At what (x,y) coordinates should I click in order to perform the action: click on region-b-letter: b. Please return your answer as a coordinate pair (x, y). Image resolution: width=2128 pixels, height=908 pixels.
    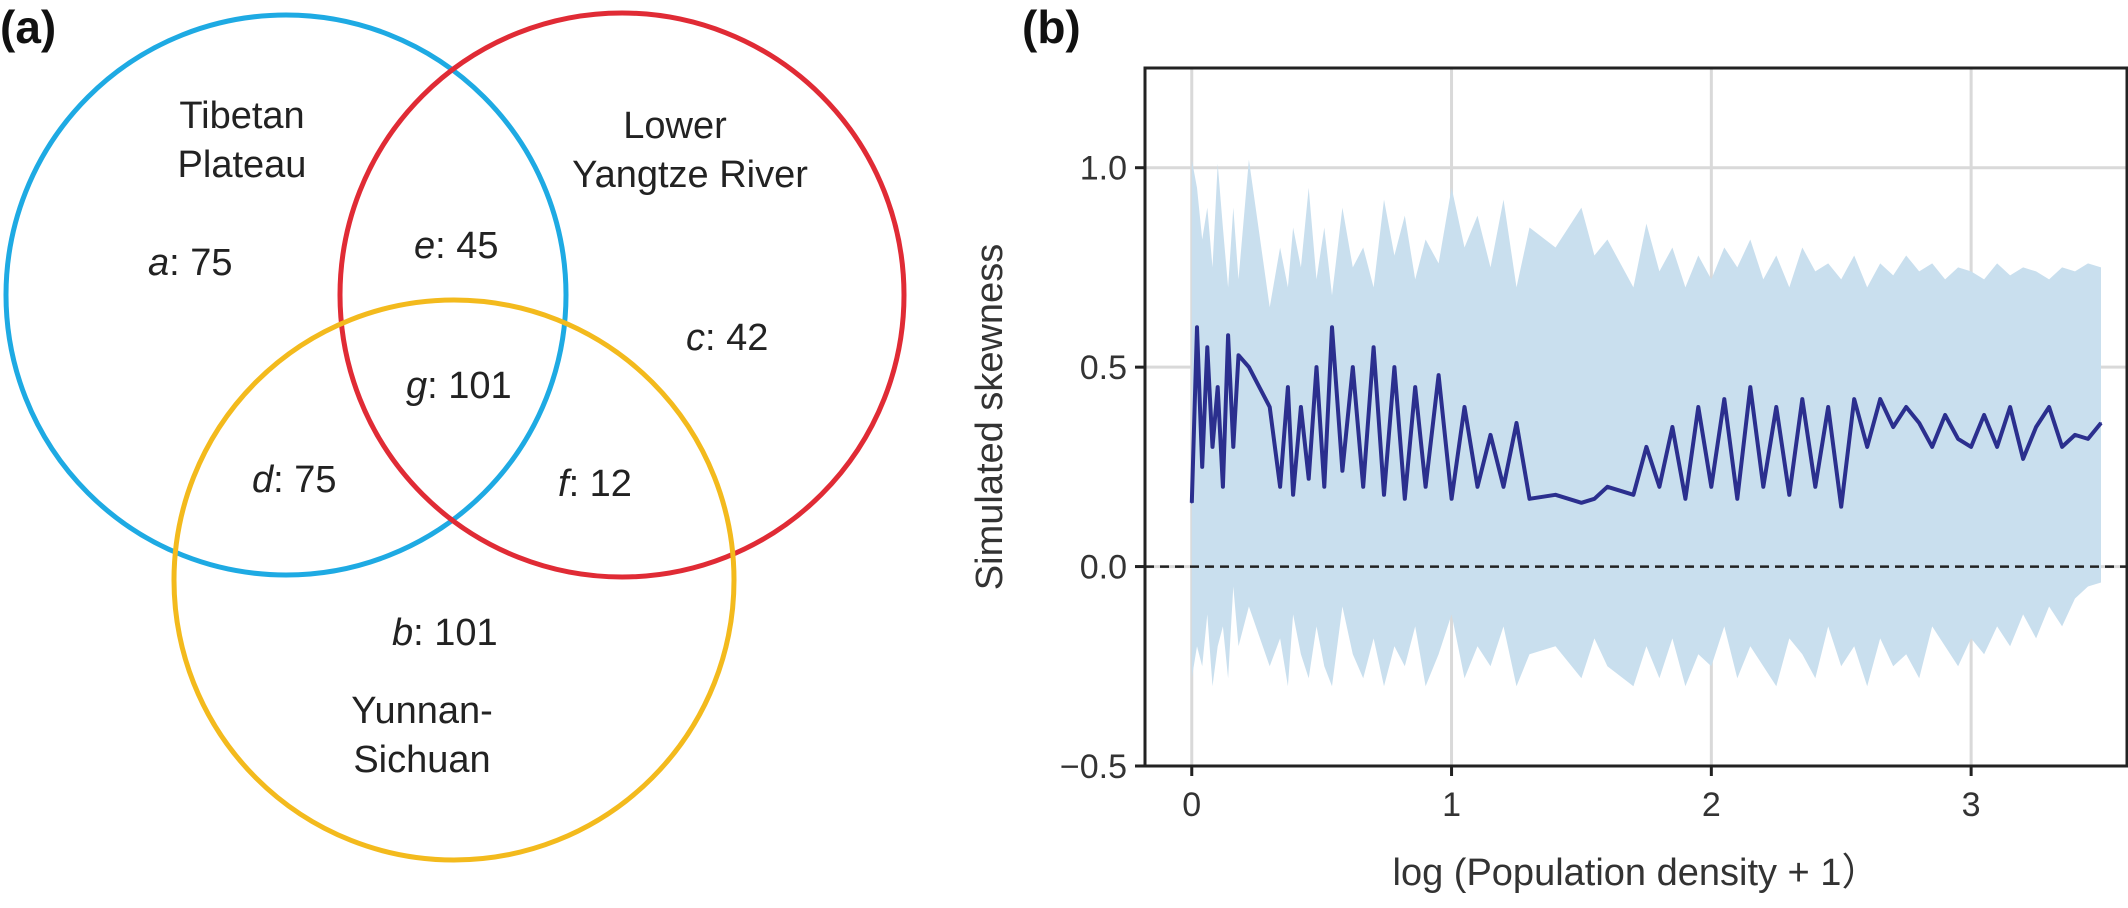
    Looking at the image, I should click on (402, 633).